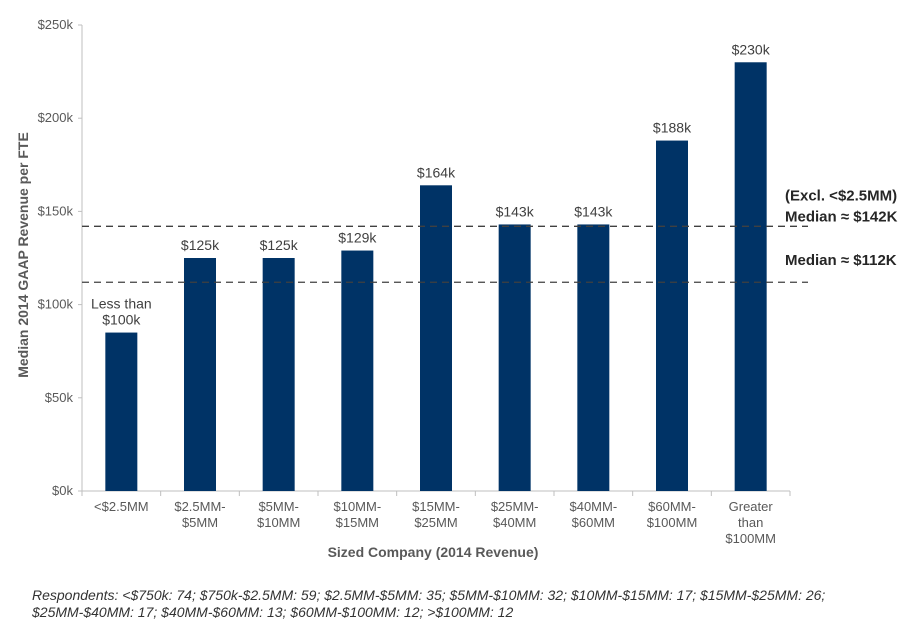  I want to click on data-label: $188k, so click(672, 128).